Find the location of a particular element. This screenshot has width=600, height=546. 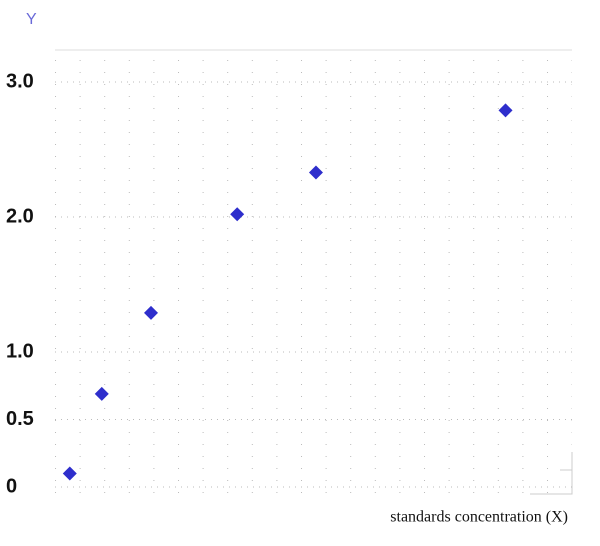

y-tick-label: 1.0 is located at coordinates (20, 351).